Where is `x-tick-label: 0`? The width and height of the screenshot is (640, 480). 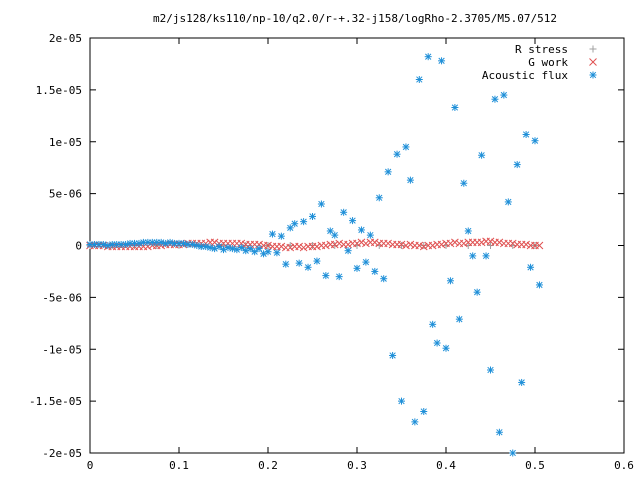
x-tick-label: 0 is located at coordinates (90, 465).